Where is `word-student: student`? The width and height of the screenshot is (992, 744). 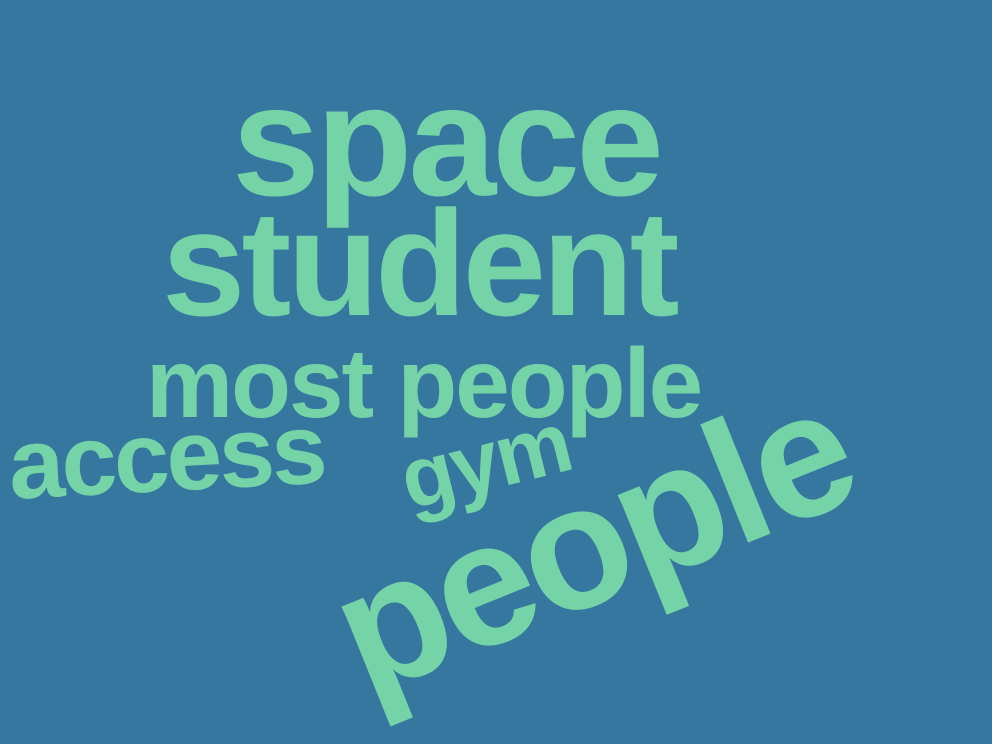 word-student: student is located at coordinates (421, 263).